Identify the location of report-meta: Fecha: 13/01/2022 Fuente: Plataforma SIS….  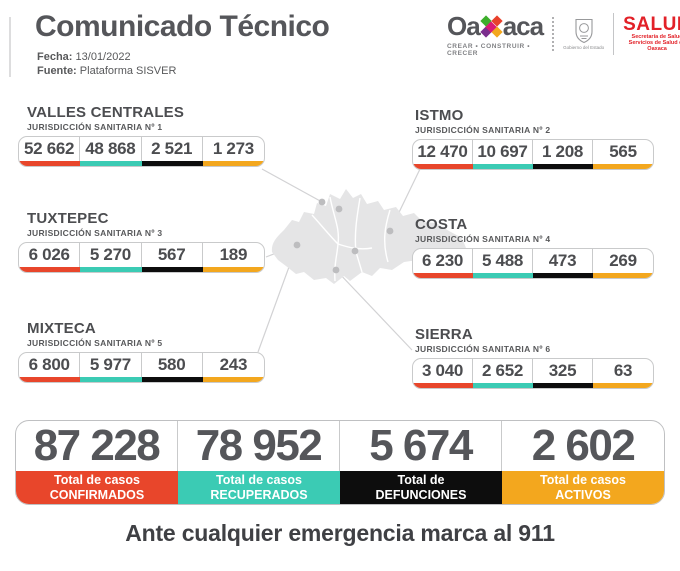
(106, 64).